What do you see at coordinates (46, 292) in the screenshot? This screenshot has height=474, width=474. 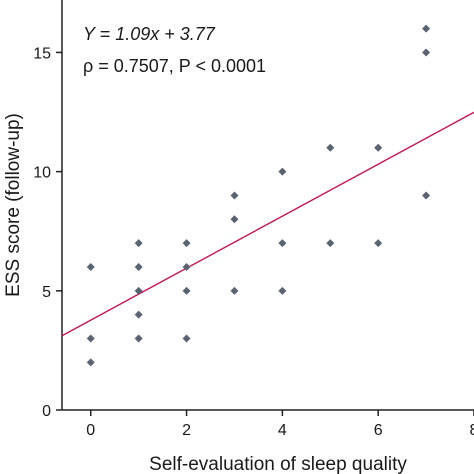 I see `y-tick-label: 5` at bounding box center [46, 292].